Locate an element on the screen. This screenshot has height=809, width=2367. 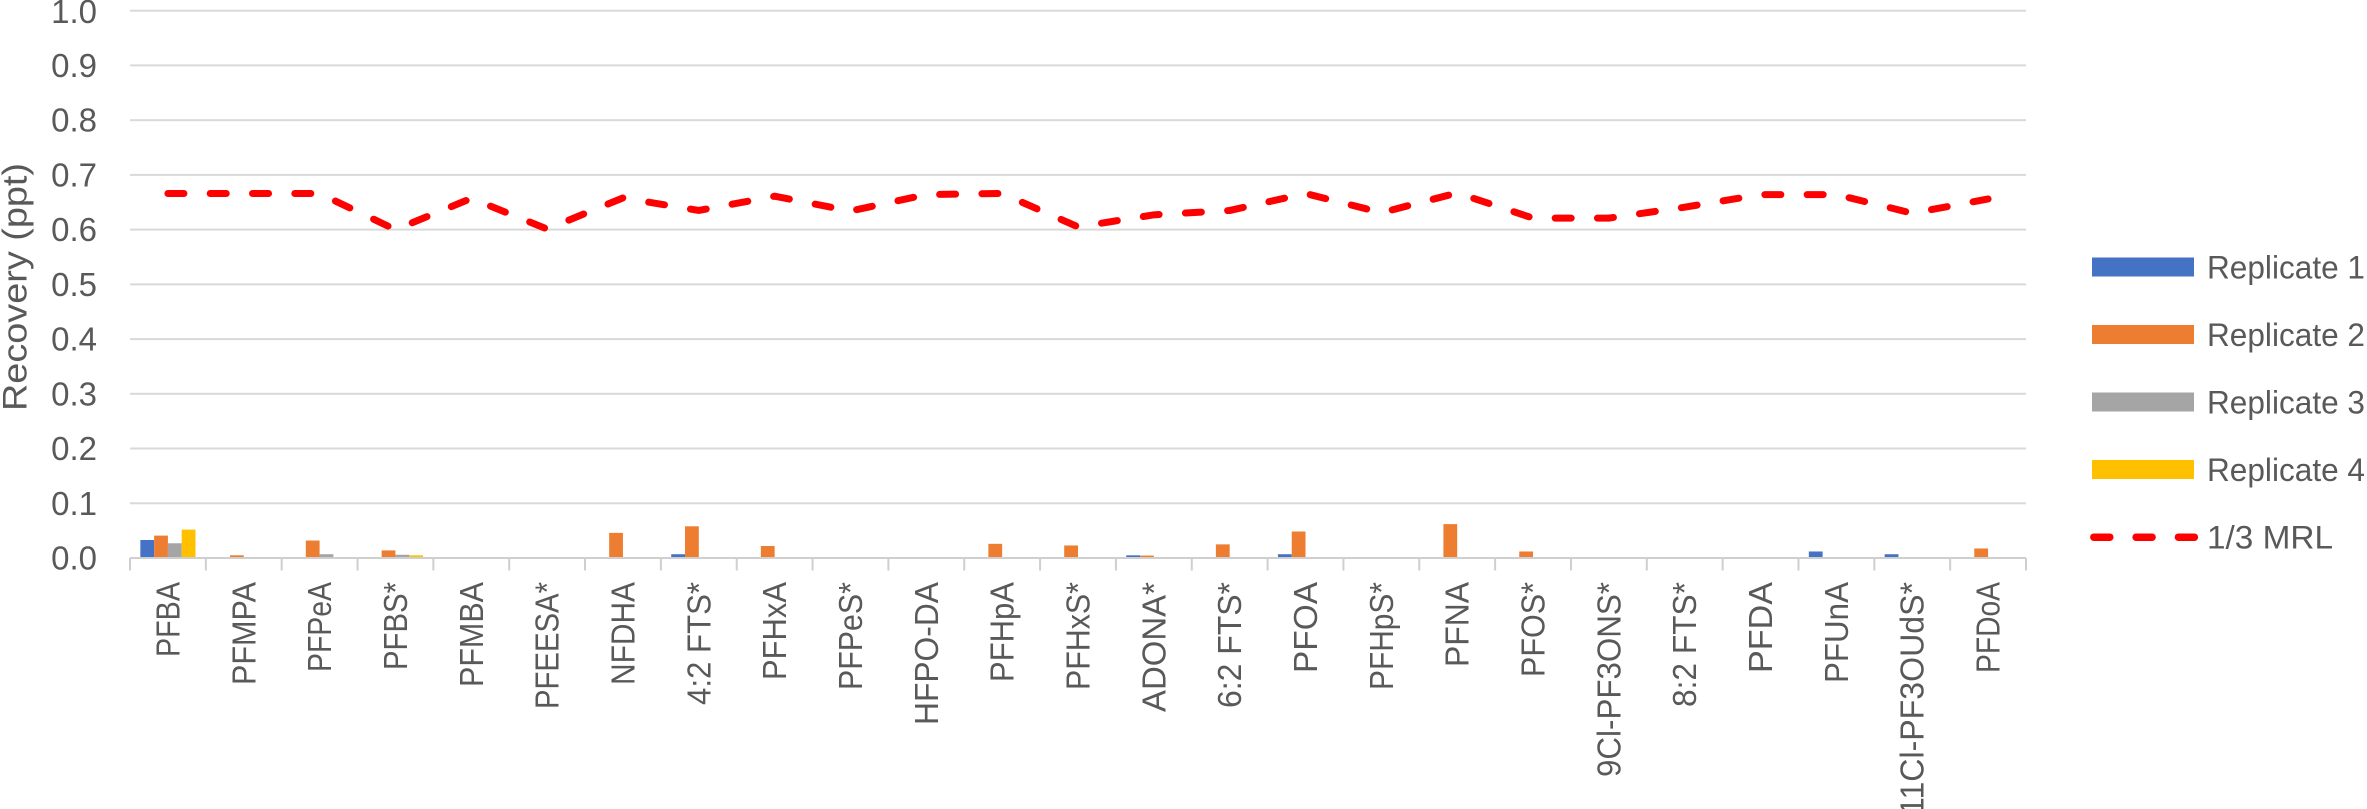
svg-text: NFDHA is located at coordinates (622, 633).